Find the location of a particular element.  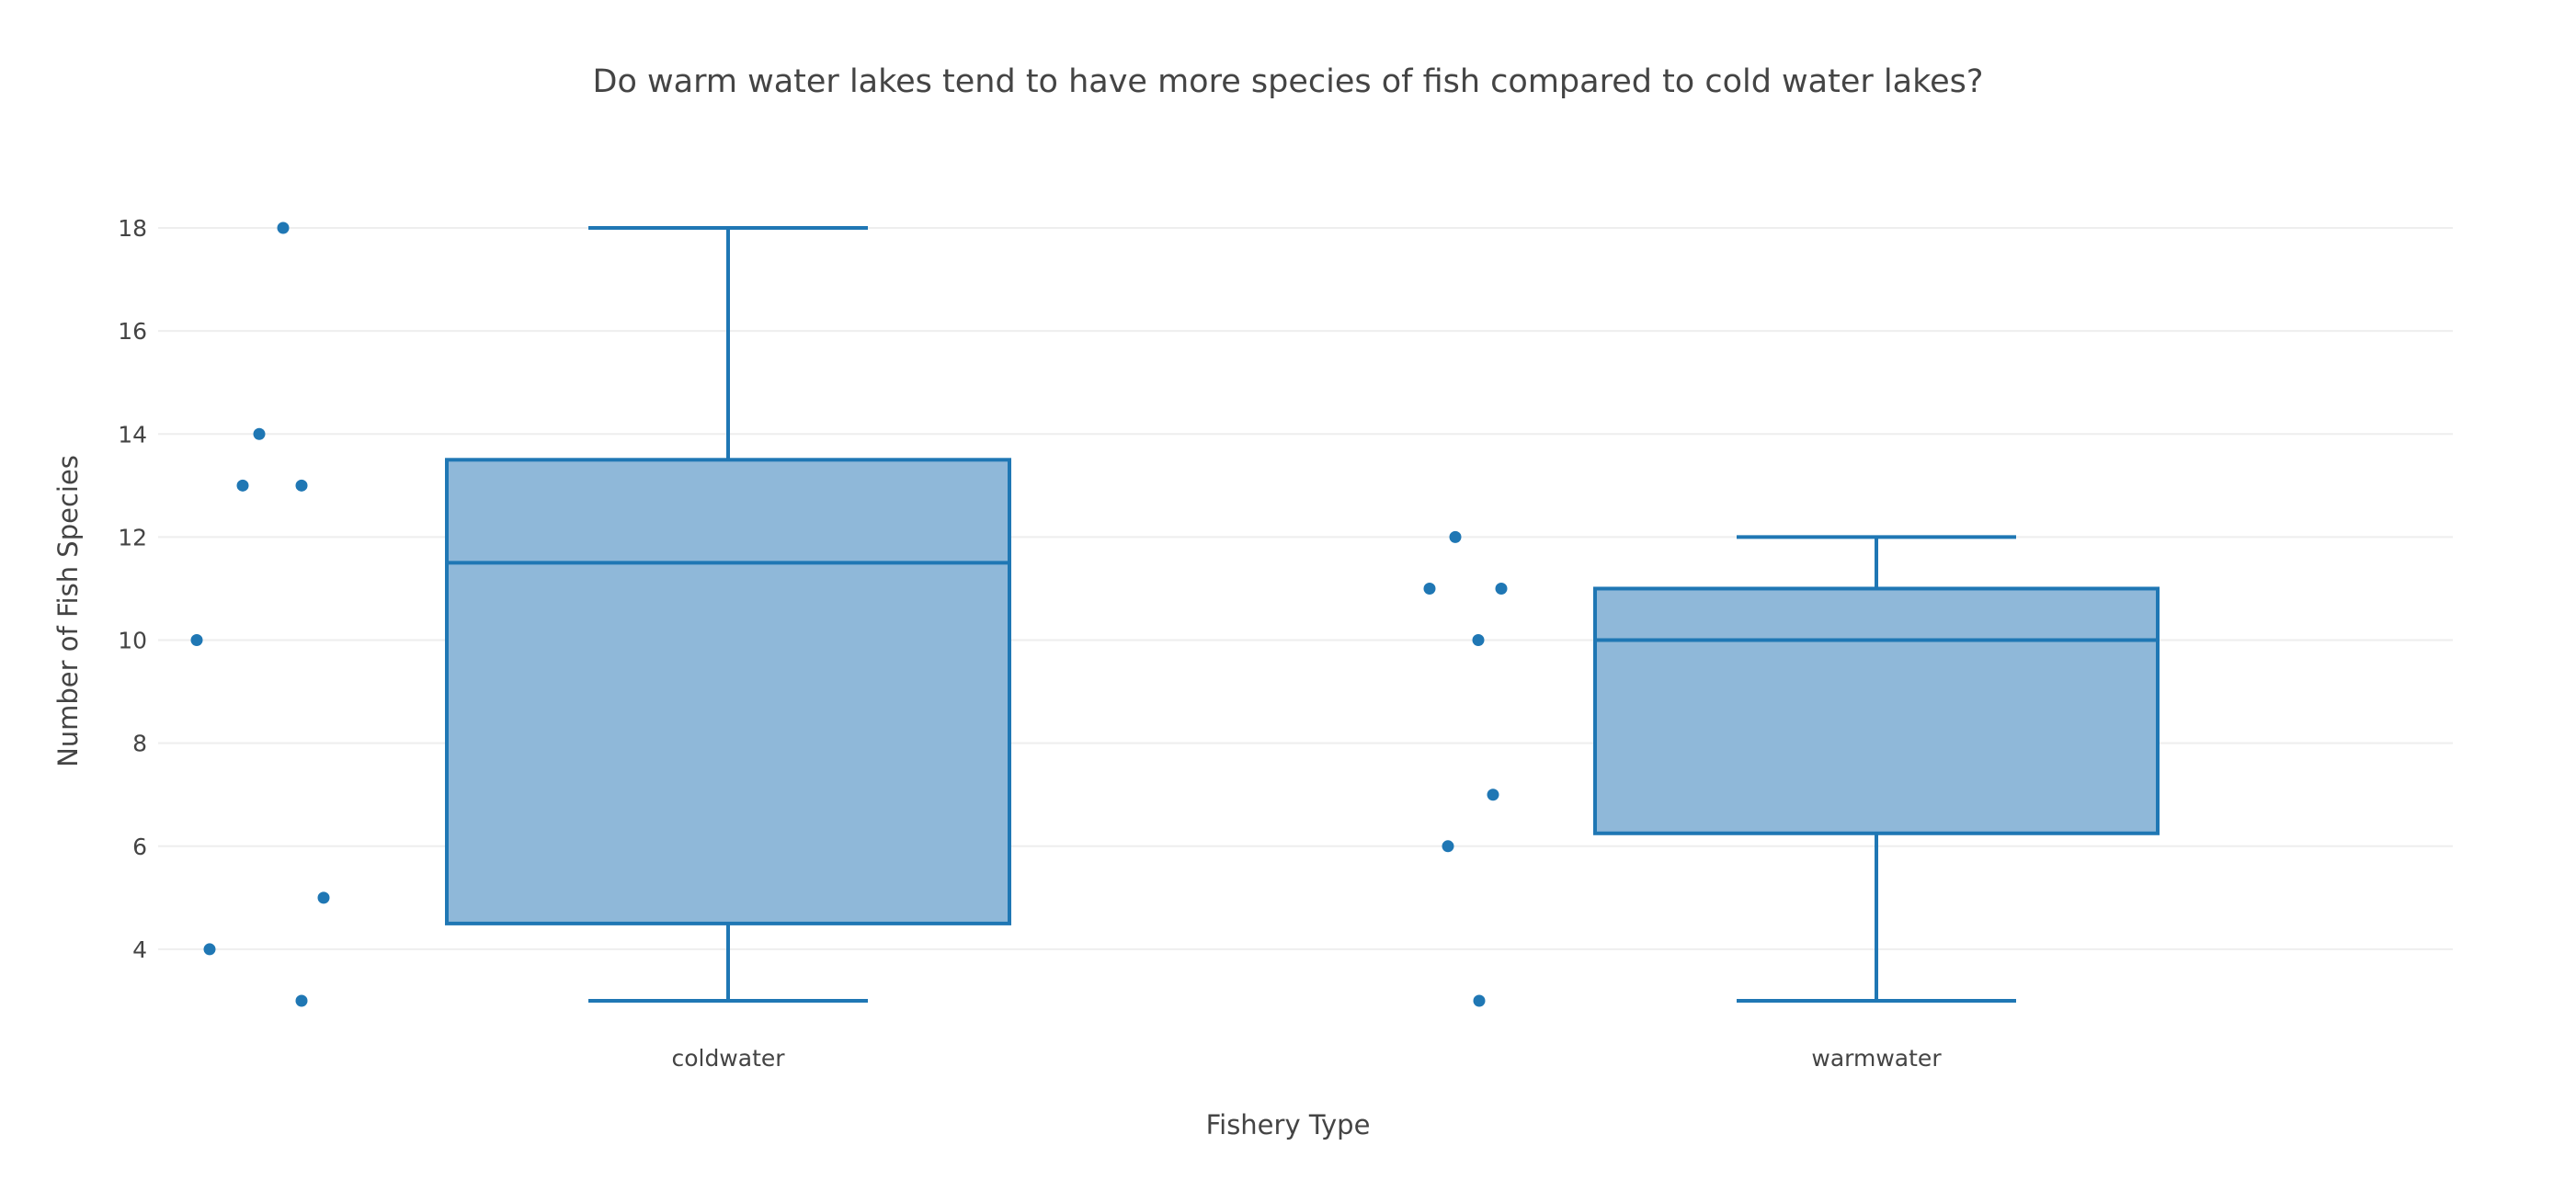

y-tick-label: 14 is located at coordinates (132, 434).